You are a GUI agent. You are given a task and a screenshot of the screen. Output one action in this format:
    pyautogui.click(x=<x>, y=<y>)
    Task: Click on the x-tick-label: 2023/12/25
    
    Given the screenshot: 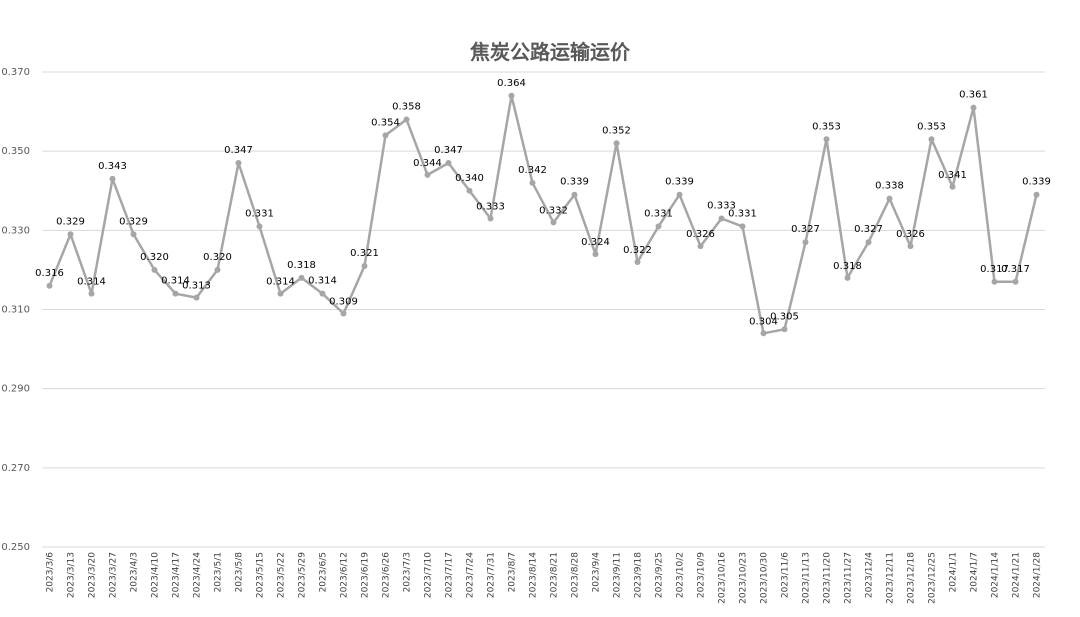 What is the action you would take?
    pyautogui.click(x=933, y=578)
    